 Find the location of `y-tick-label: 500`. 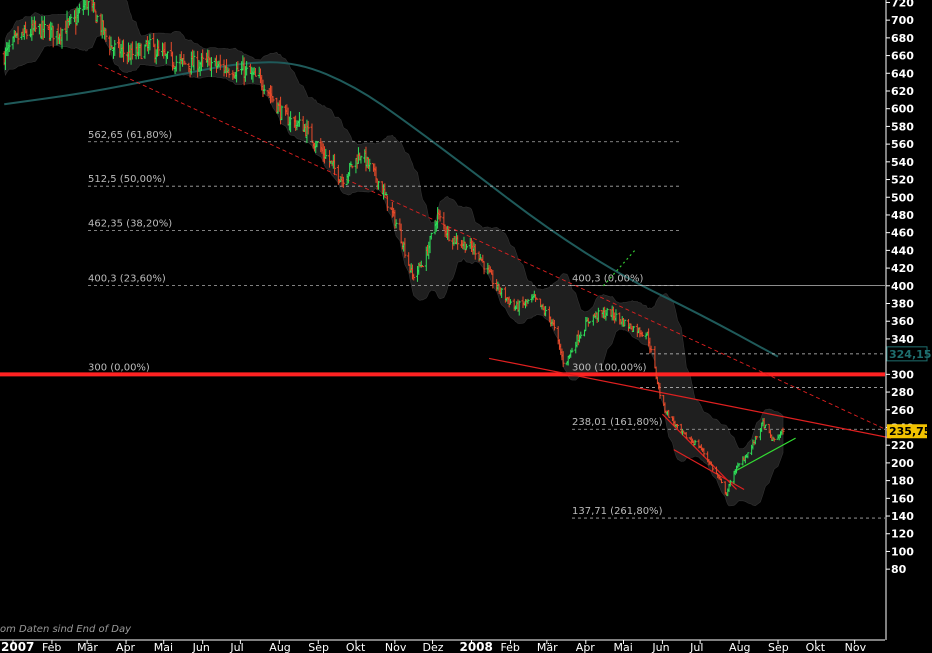

y-tick-label: 500 is located at coordinates (902, 197).